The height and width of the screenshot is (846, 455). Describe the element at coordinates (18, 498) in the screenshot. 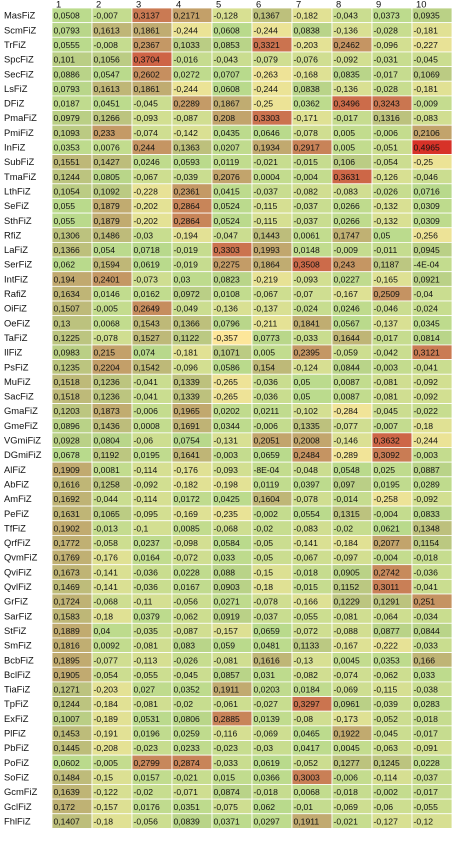

I see `row-label: AmFiZ` at that location.